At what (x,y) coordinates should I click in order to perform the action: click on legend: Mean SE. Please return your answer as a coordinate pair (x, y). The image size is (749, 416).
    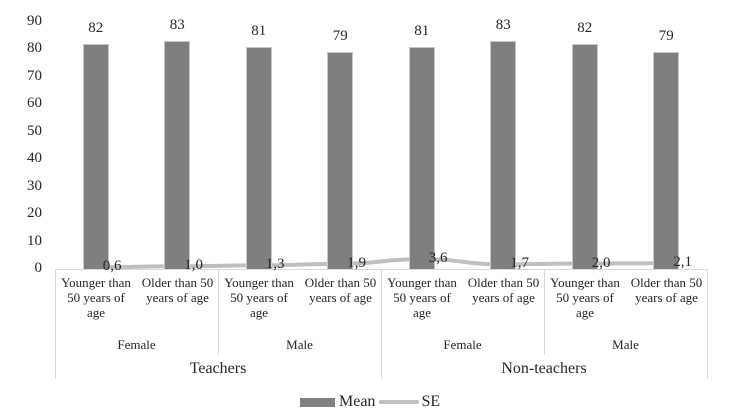
    Looking at the image, I should click on (370, 402).